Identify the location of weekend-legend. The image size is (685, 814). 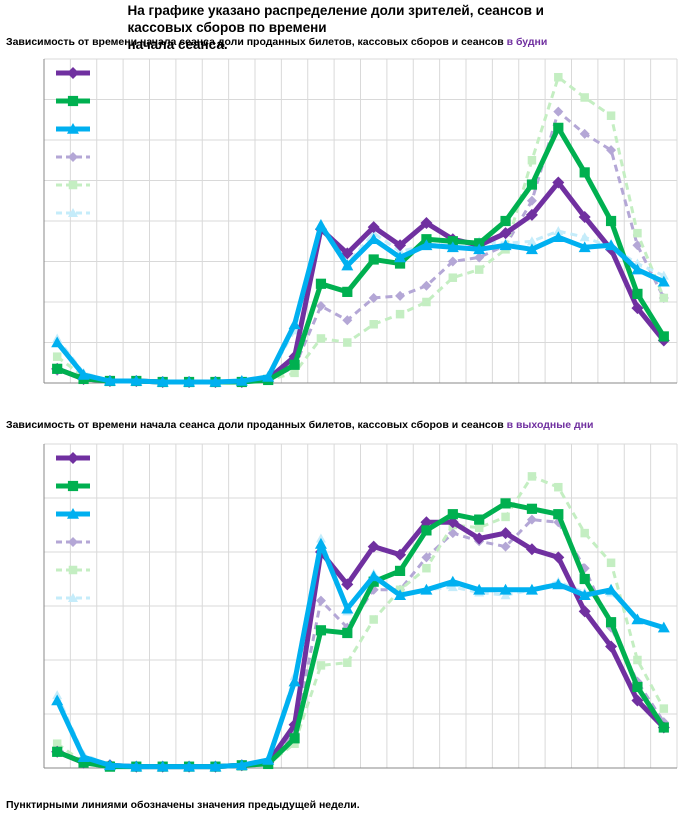
(73, 527).